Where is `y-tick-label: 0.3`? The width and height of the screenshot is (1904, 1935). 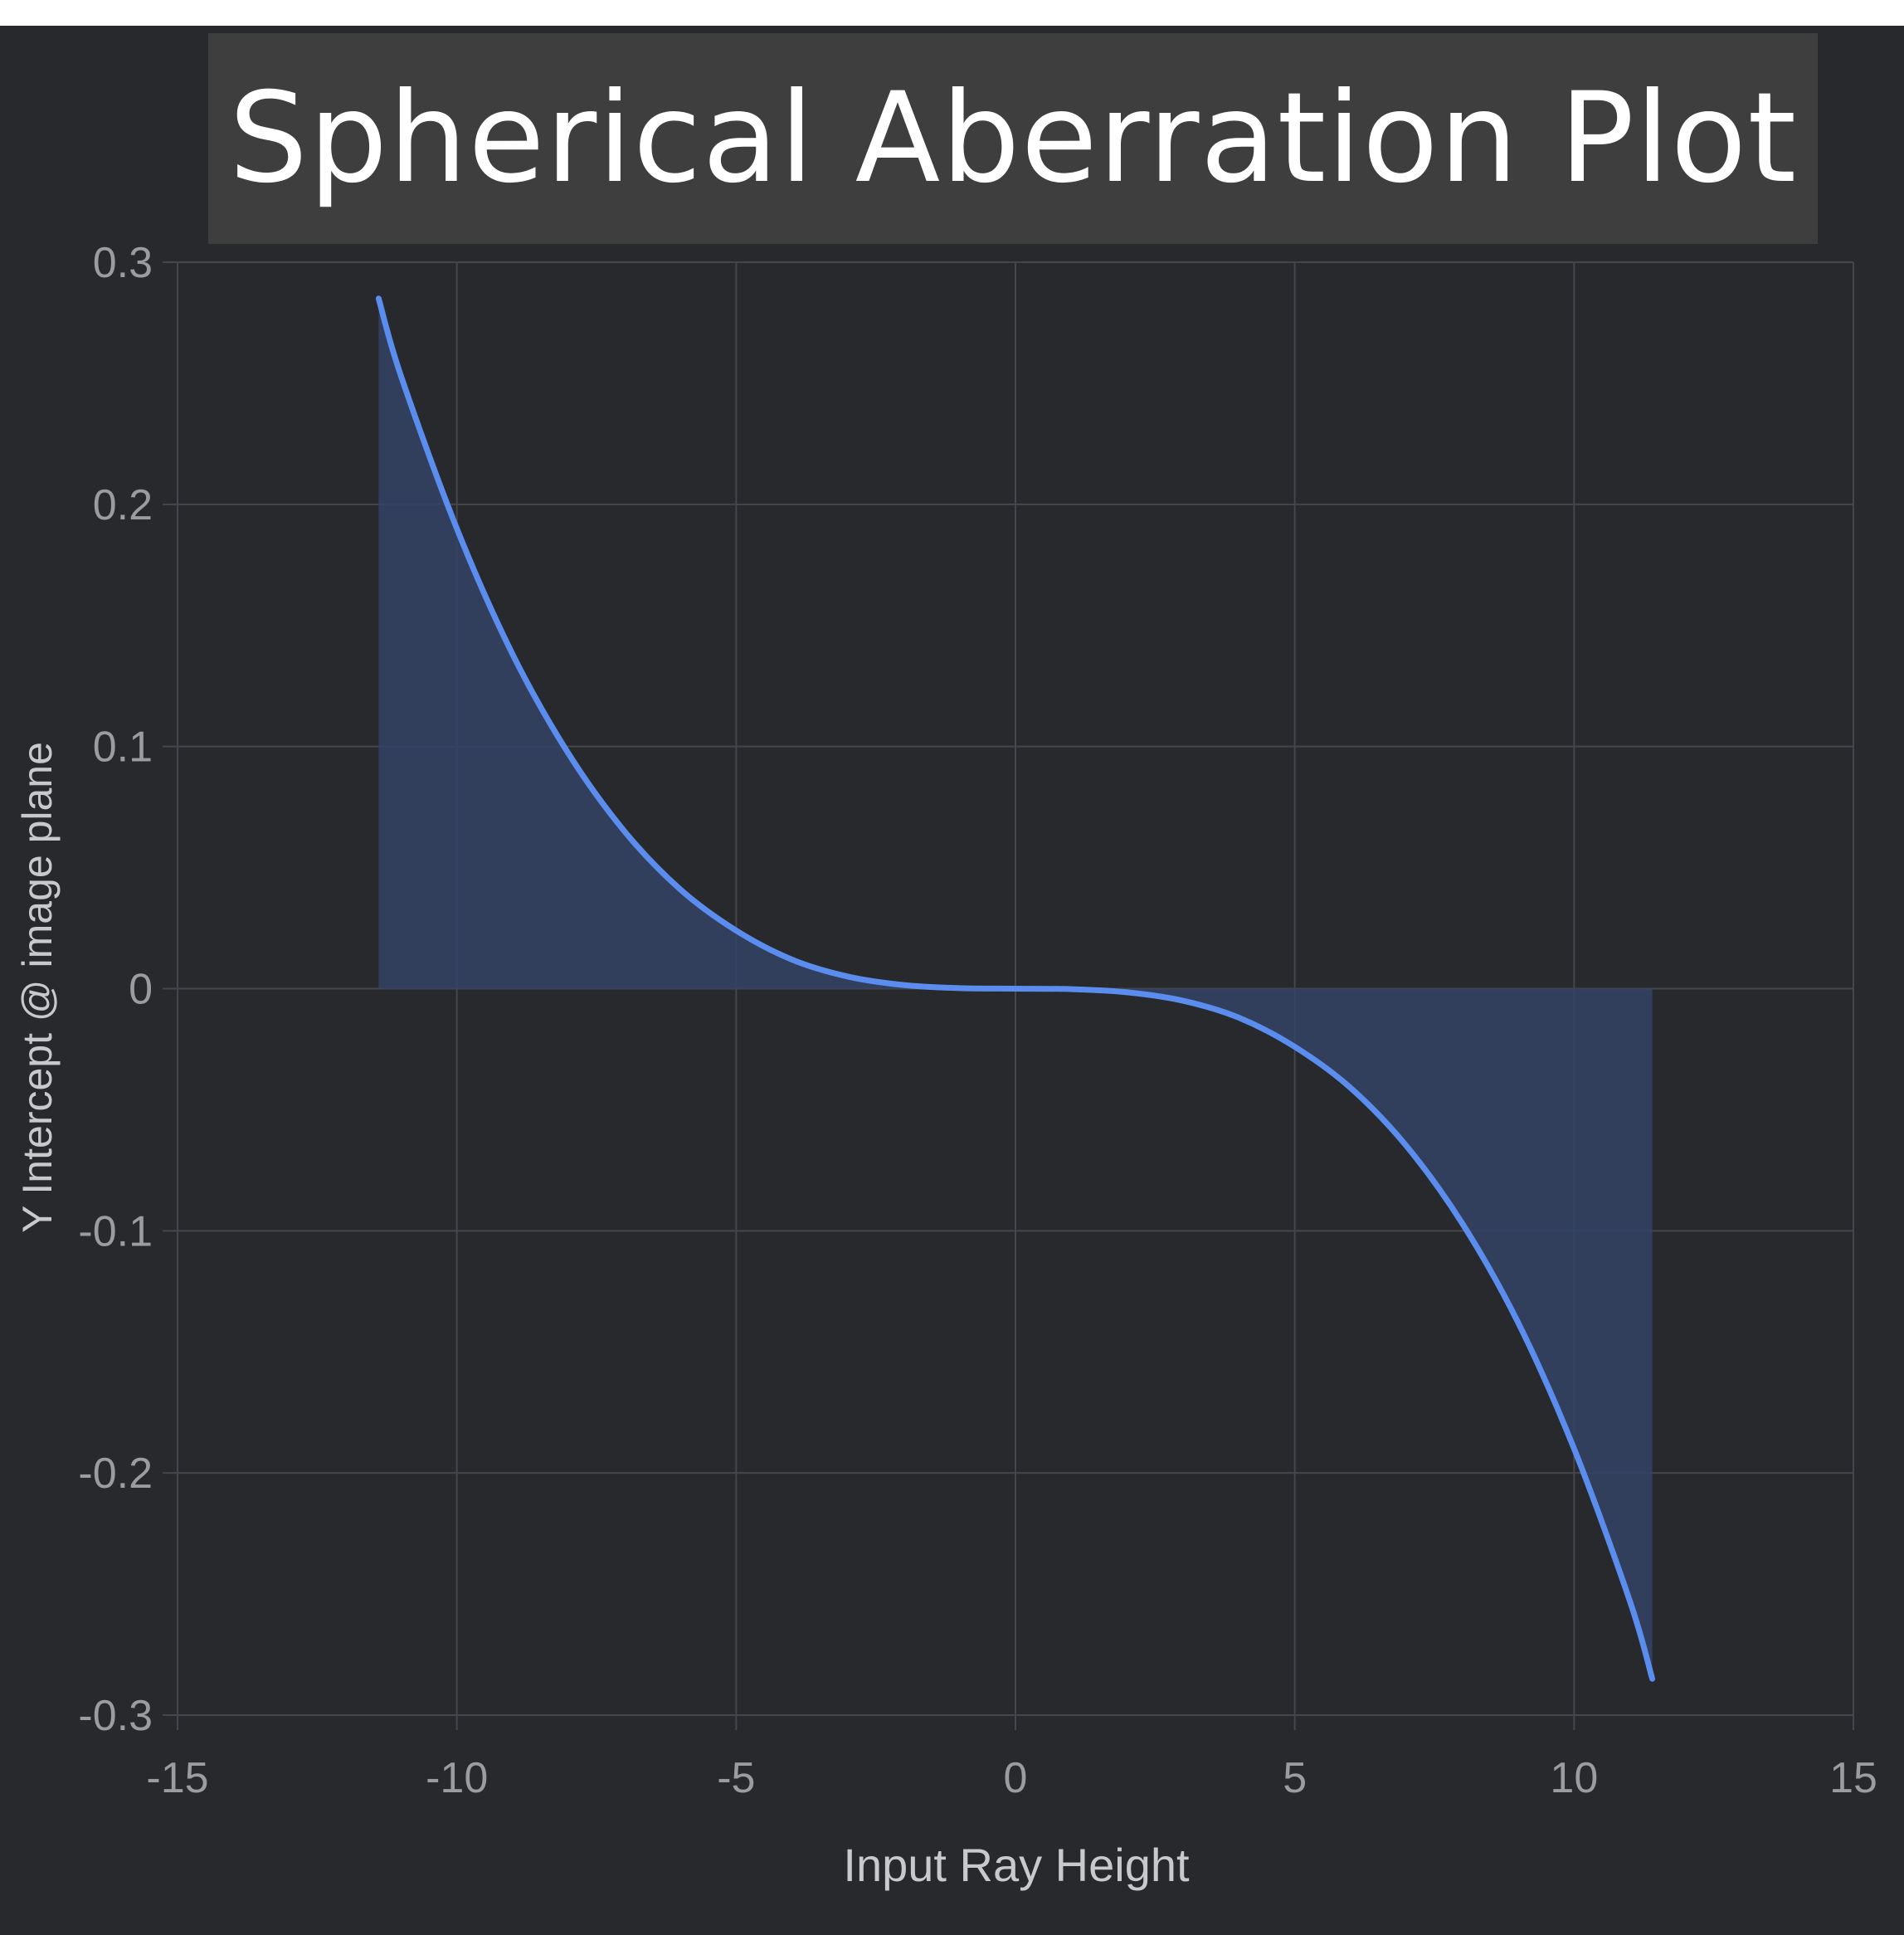 y-tick-label: 0.3 is located at coordinates (123, 263).